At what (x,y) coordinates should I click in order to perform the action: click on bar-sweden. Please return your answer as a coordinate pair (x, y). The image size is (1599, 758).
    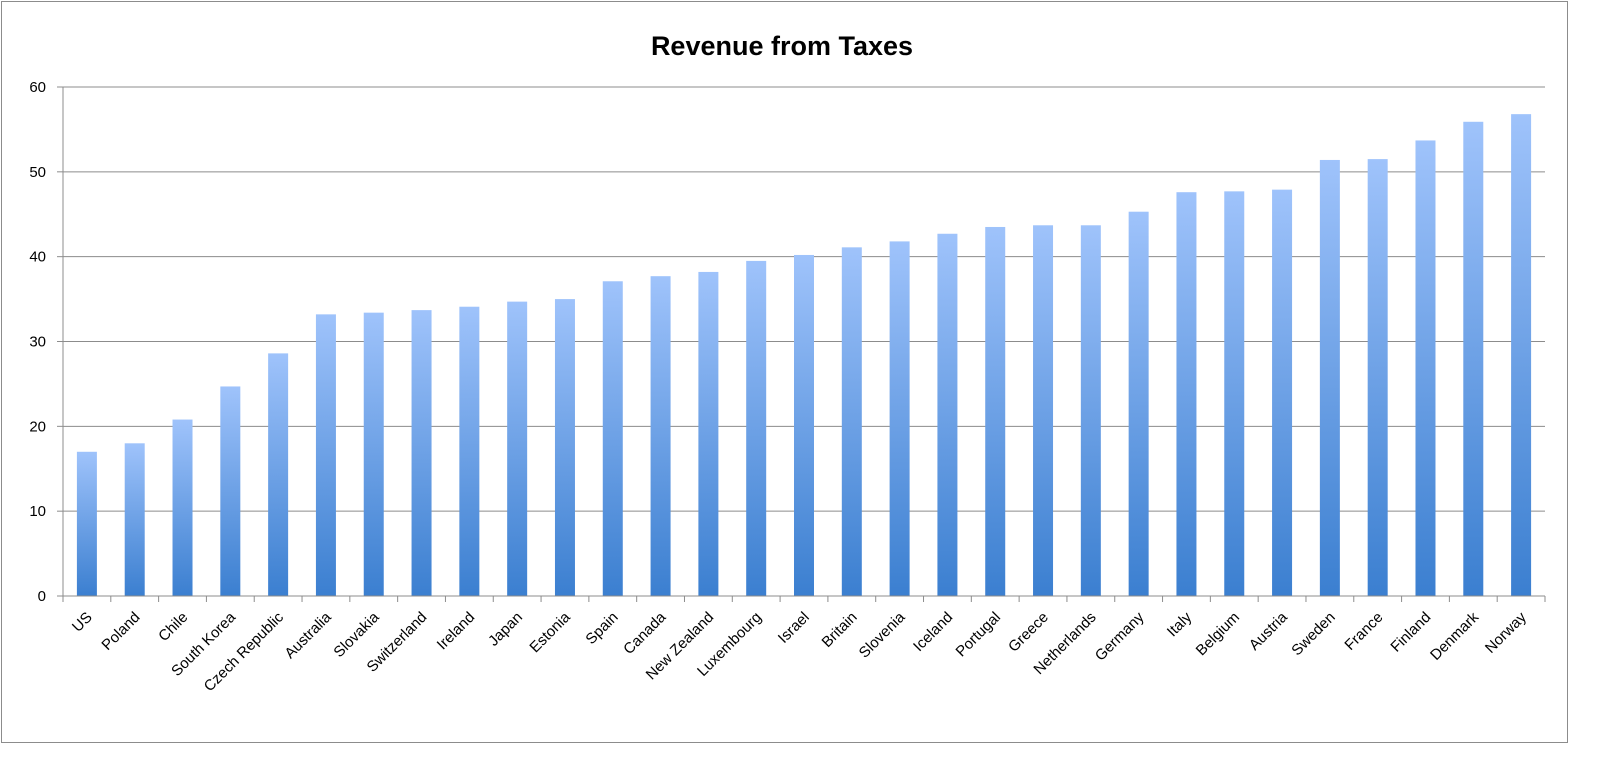
    Looking at the image, I should click on (1329, 377).